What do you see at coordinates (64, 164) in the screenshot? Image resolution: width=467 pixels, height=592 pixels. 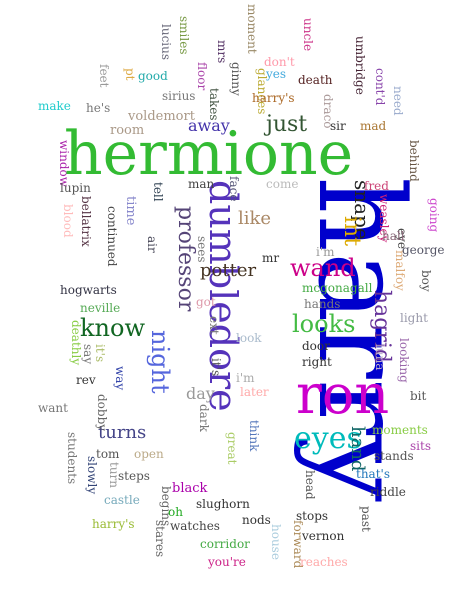 I see `word-window: window` at bounding box center [64, 164].